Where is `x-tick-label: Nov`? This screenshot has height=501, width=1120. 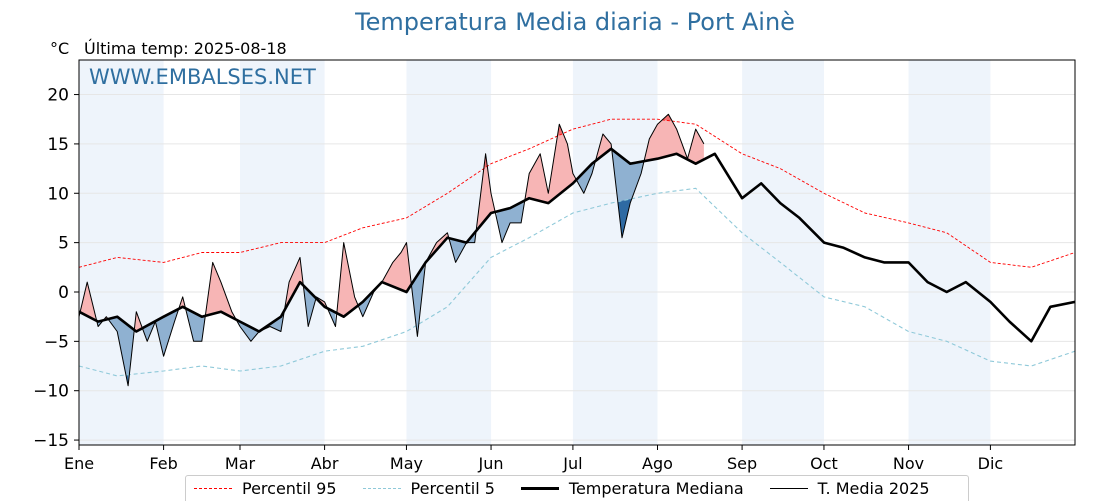 x-tick-label: Nov is located at coordinates (908, 463).